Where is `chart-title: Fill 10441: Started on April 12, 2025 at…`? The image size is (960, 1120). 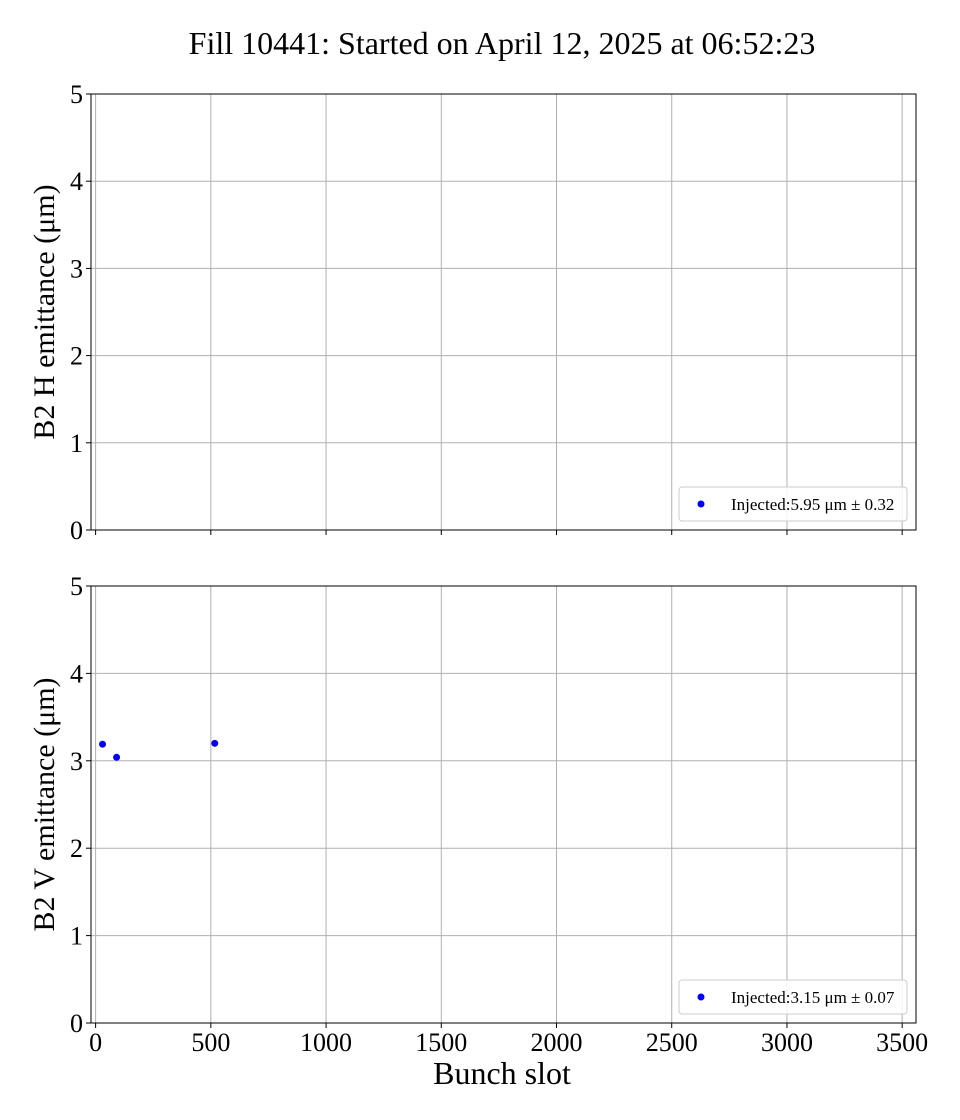 chart-title: Fill 10441: Started on April 12, 2025 at… is located at coordinates (502, 43).